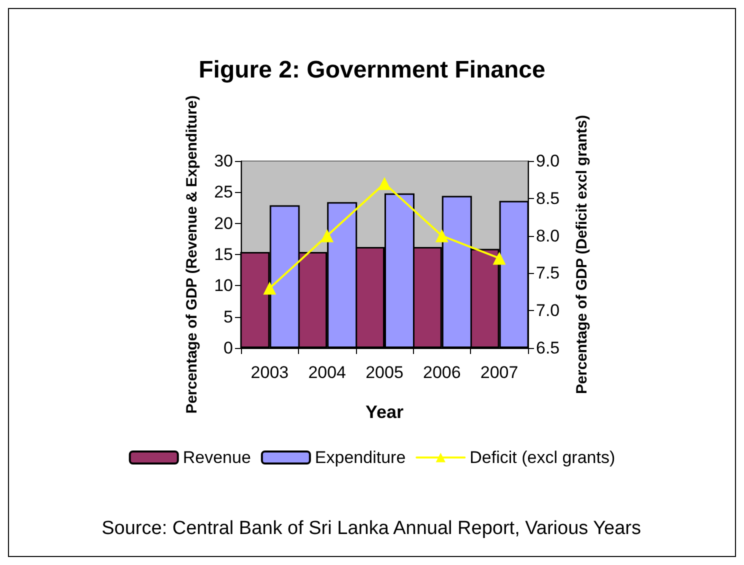  Describe the element at coordinates (192, 254) in the screenshot. I see `y-axis-title: Percentage of GDP (Revenue & Expenditure)` at that location.